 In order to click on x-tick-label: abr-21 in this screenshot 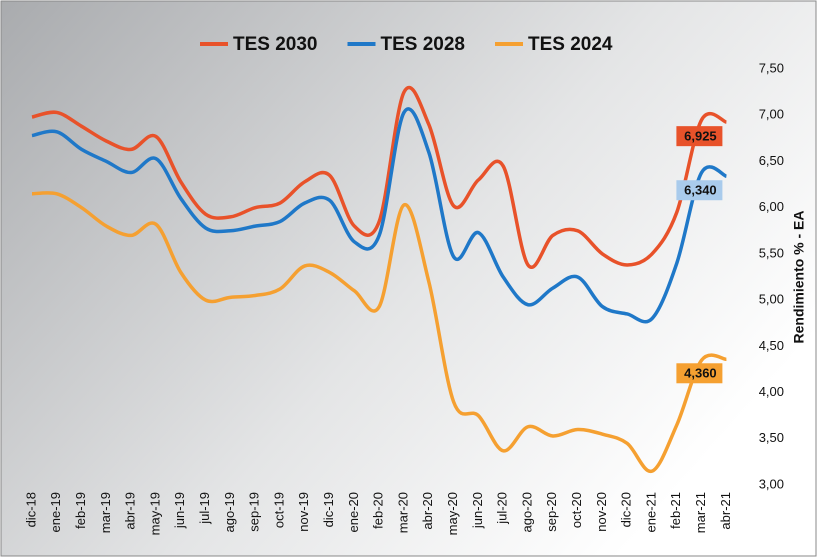, I will do `click(725, 511)`.